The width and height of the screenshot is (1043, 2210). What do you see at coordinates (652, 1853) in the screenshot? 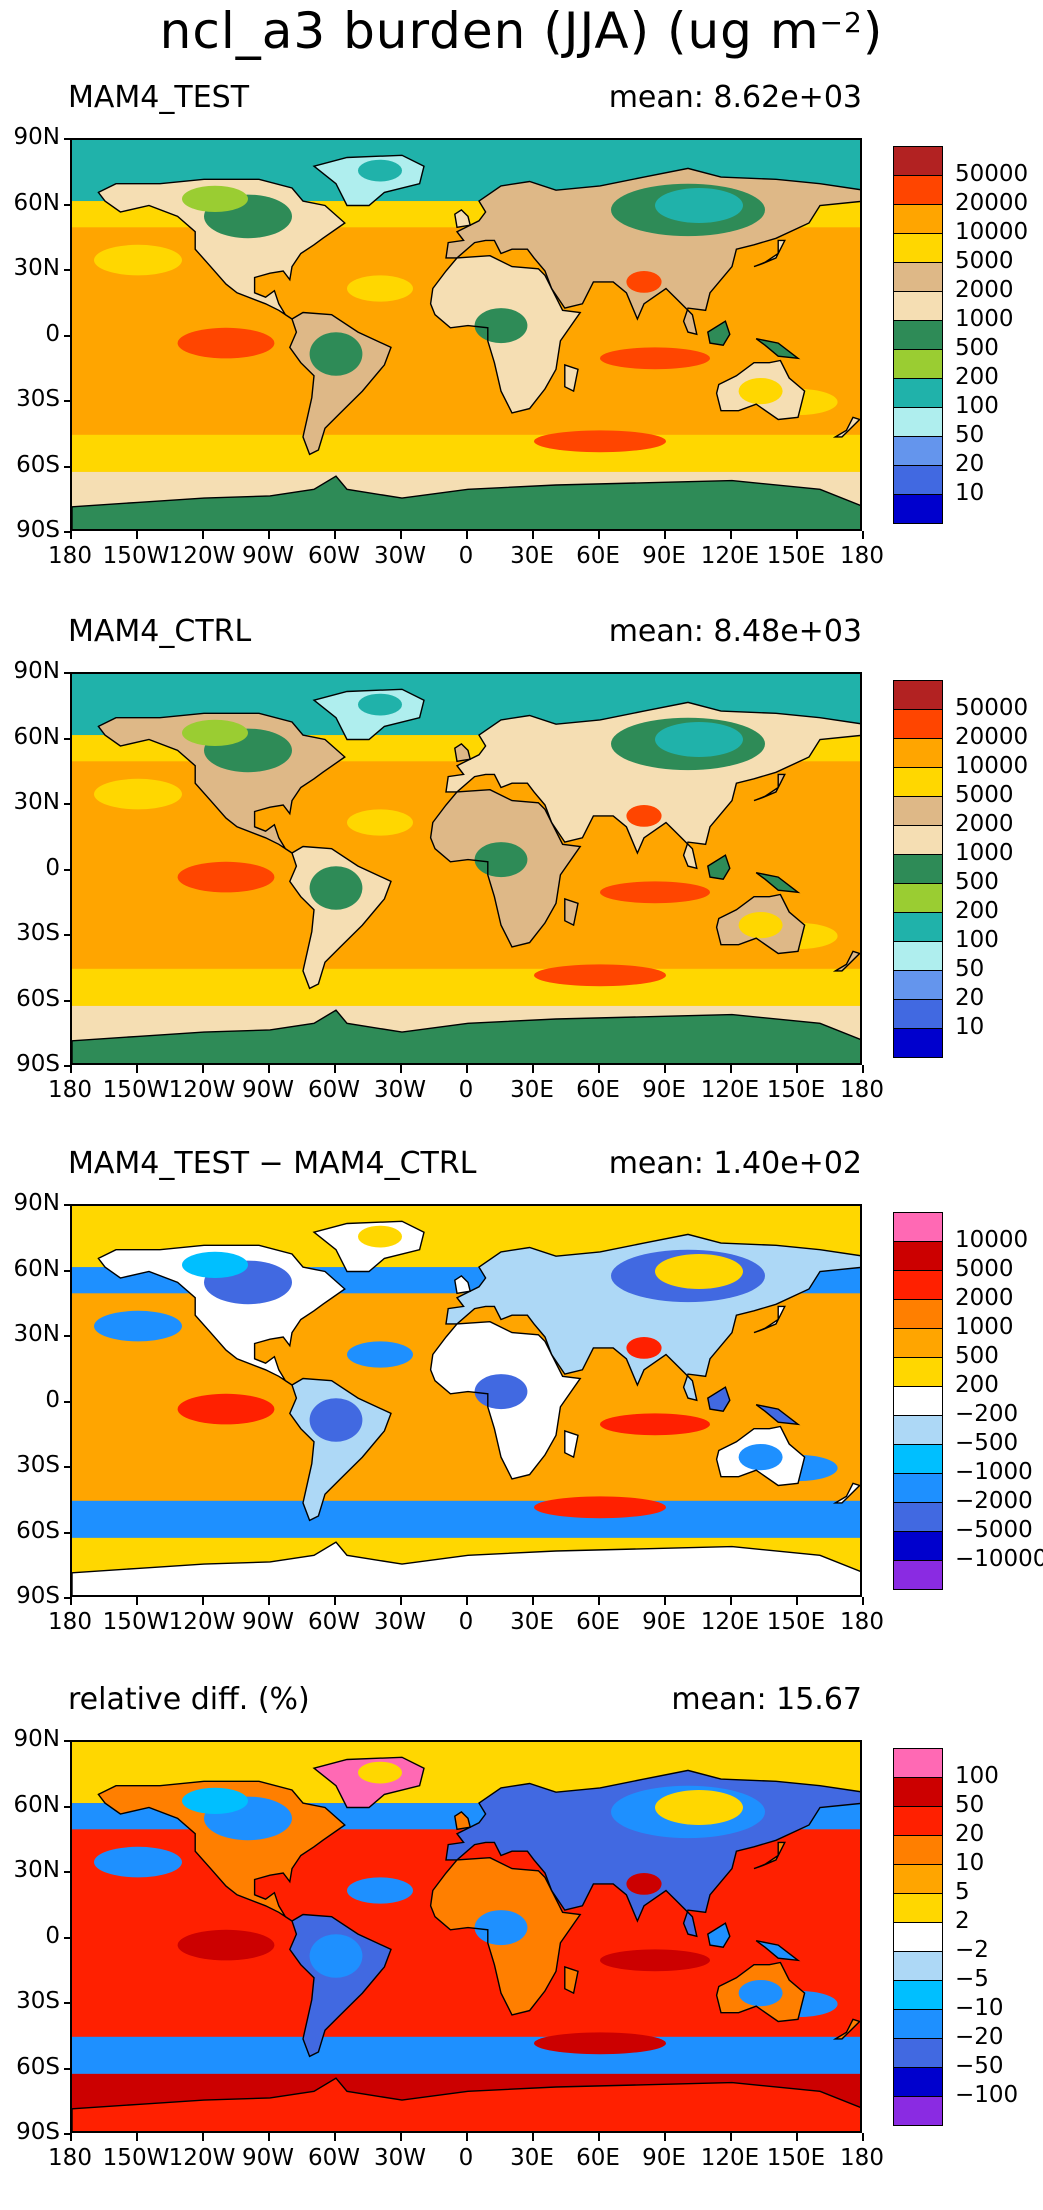
I see `eurasia-coastline` at bounding box center [652, 1853].